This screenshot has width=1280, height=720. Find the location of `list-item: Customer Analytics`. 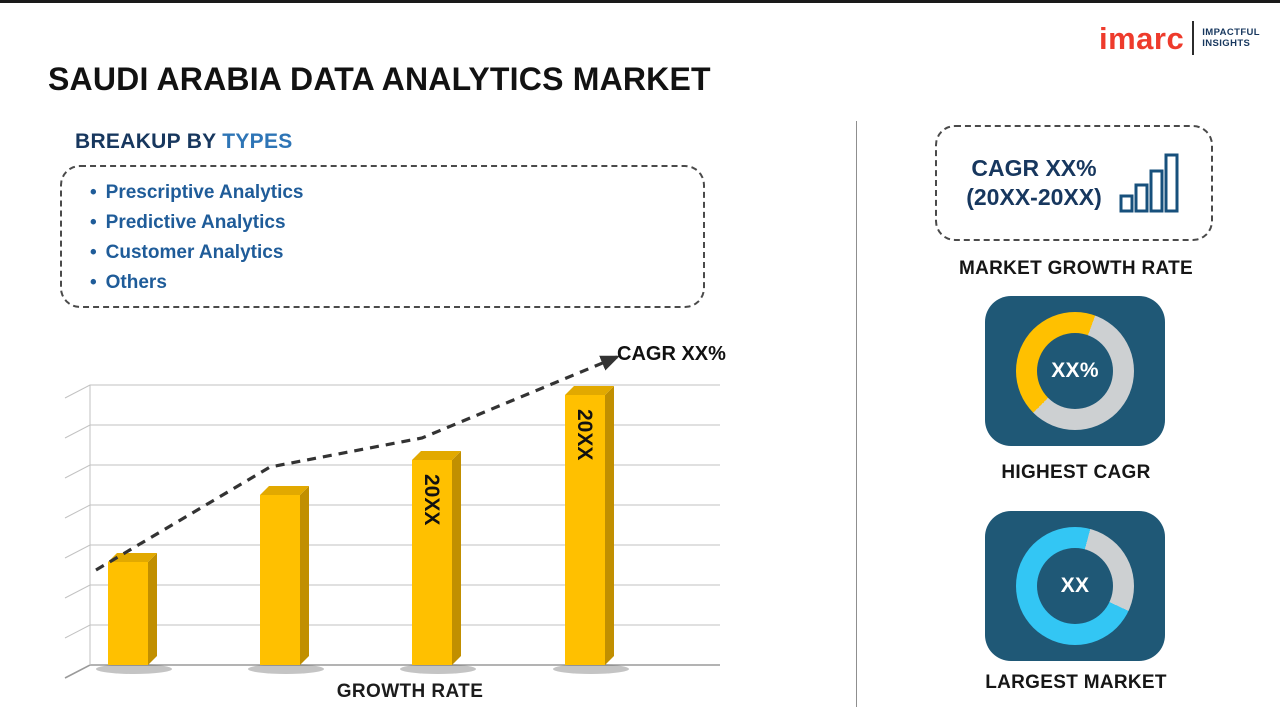

list-item: Customer Analytics is located at coordinates (396, 253).